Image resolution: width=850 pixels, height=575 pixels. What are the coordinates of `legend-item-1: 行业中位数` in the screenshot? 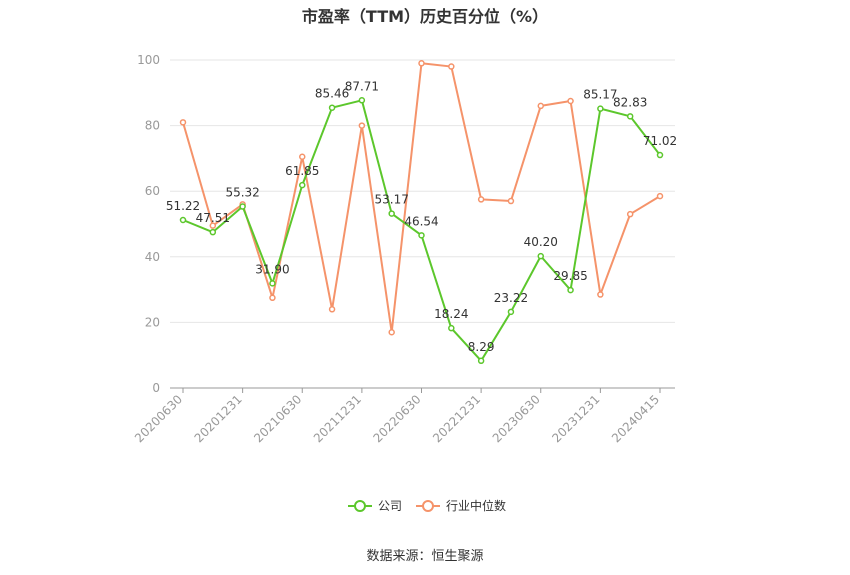 It's located at (461, 505).